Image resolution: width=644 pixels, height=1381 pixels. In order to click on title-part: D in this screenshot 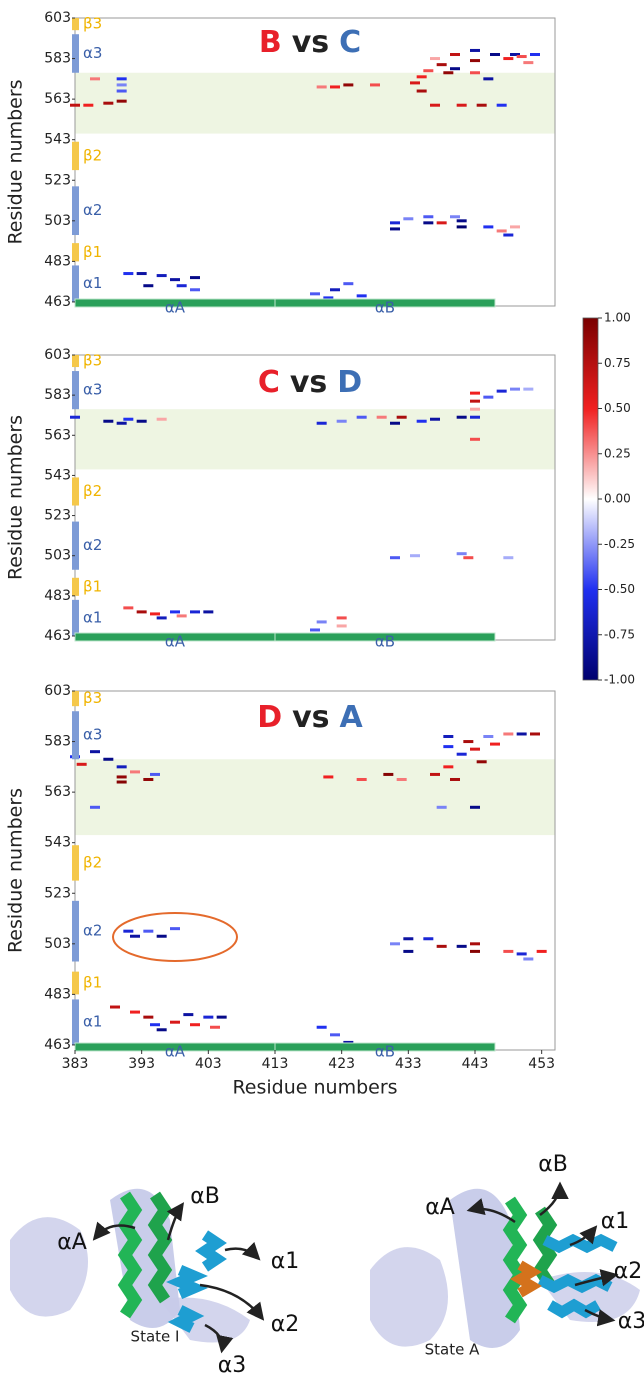, I will do `click(349, 382)`.